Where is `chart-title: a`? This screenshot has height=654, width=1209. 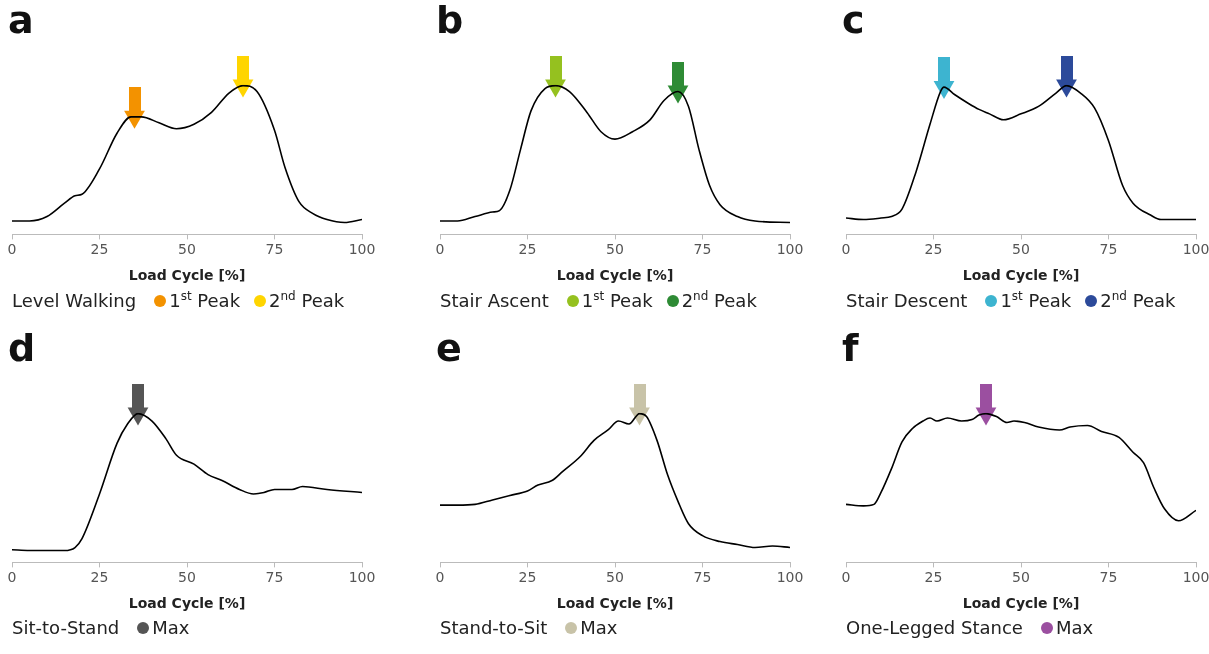 chart-title: a is located at coordinates (21, 21).